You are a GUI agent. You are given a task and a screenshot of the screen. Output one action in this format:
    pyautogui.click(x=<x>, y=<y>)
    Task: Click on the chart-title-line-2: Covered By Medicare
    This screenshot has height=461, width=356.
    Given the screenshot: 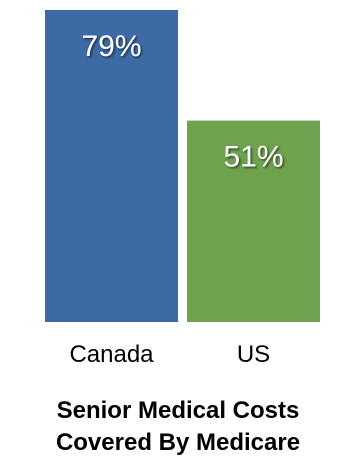 What is the action you would take?
    pyautogui.click(x=178, y=442)
    